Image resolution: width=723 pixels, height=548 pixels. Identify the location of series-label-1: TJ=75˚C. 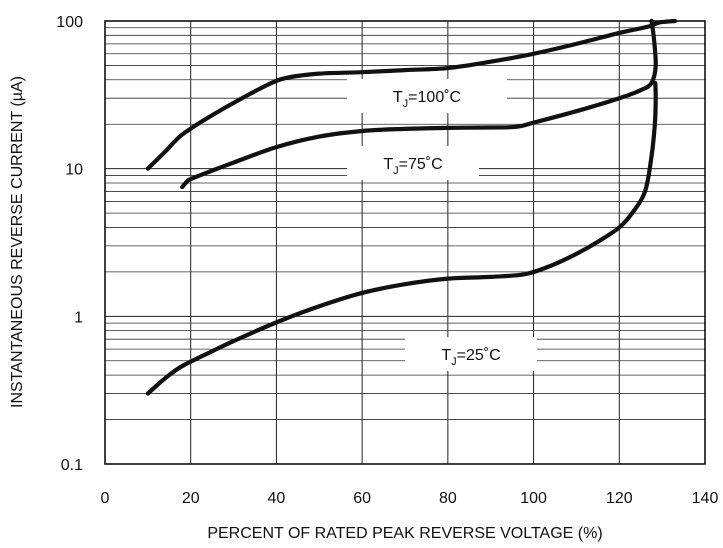
(412, 166).